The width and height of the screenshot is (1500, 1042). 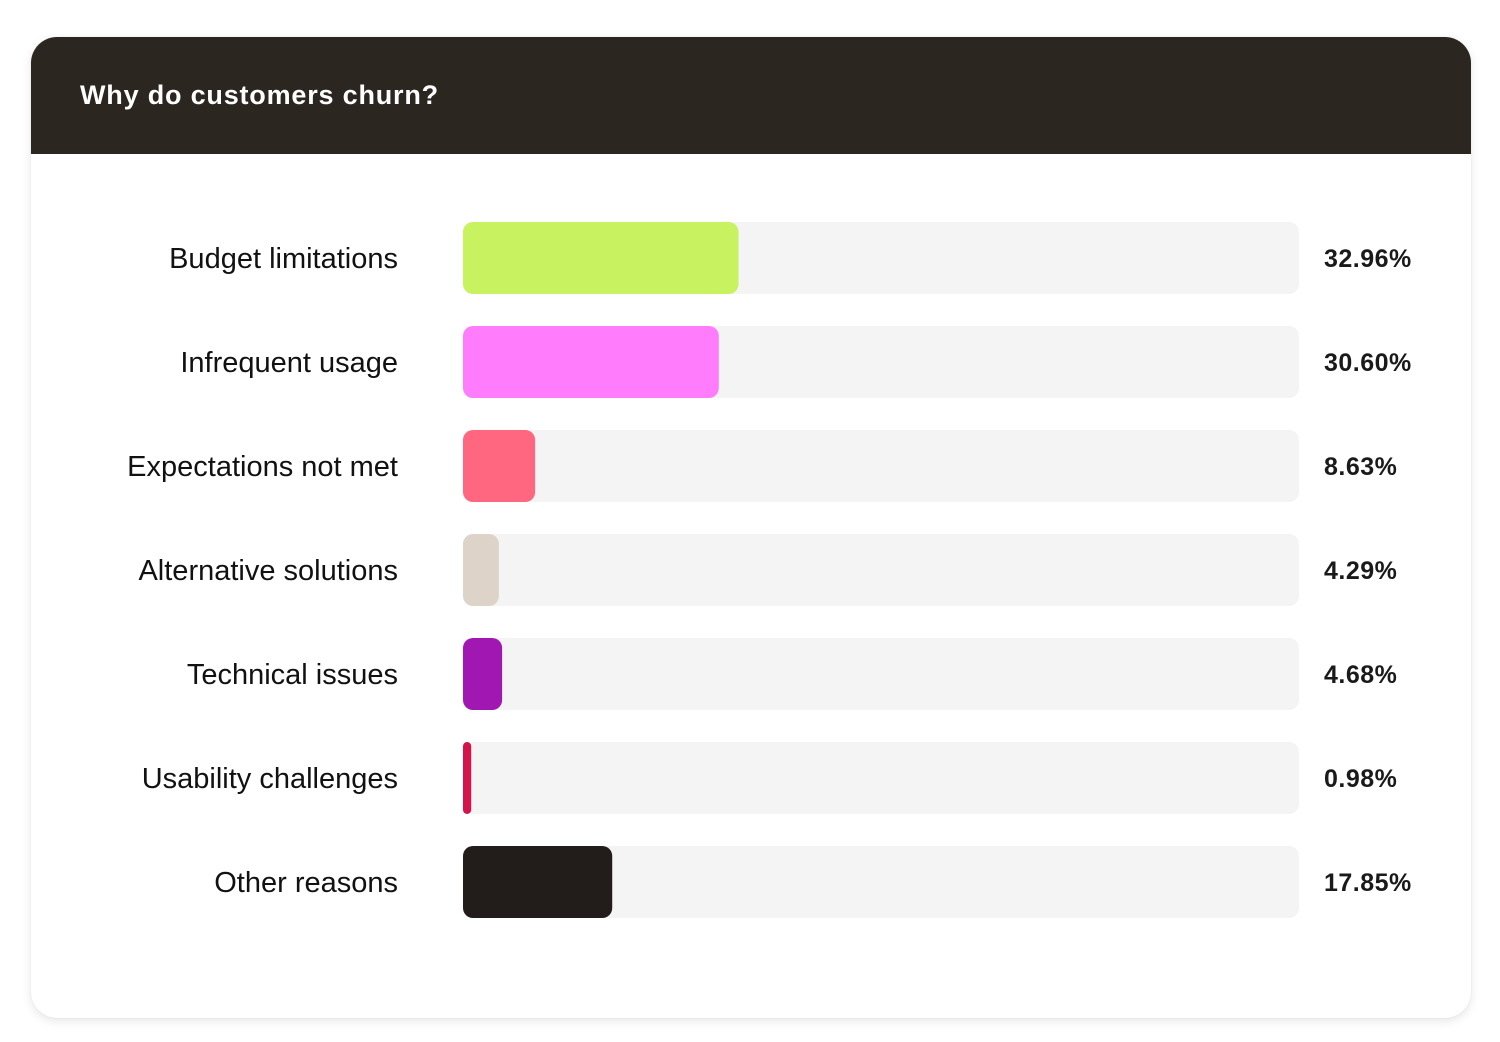 What do you see at coordinates (262, 467) in the screenshot?
I see `category-label: Expectations not met` at bounding box center [262, 467].